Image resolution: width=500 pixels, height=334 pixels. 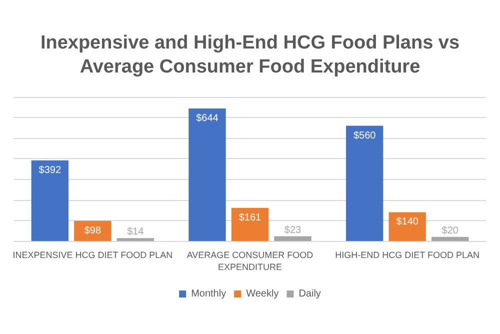 I want to click on data-label: $560, so click(x=364, y=136).